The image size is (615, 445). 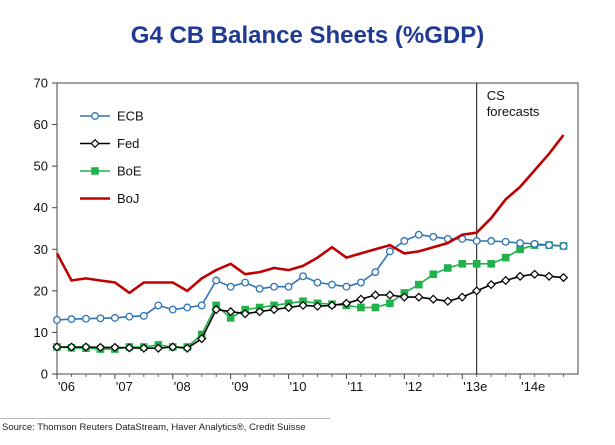 What do you see at coordinates (128, 198) in the screenshot?
I see `legend-label: BoJ` at bounding box center [128, 198].